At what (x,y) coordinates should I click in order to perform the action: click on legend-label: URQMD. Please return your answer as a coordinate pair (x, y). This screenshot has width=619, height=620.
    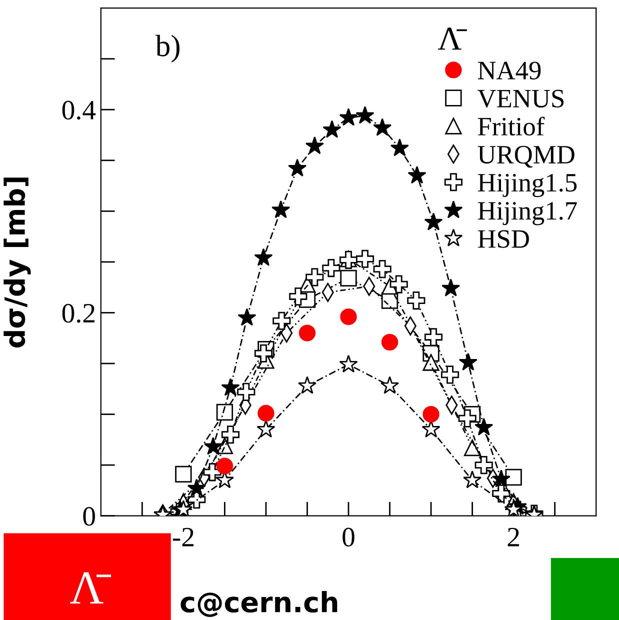
    Looking at the image, I should click on (526, 157).